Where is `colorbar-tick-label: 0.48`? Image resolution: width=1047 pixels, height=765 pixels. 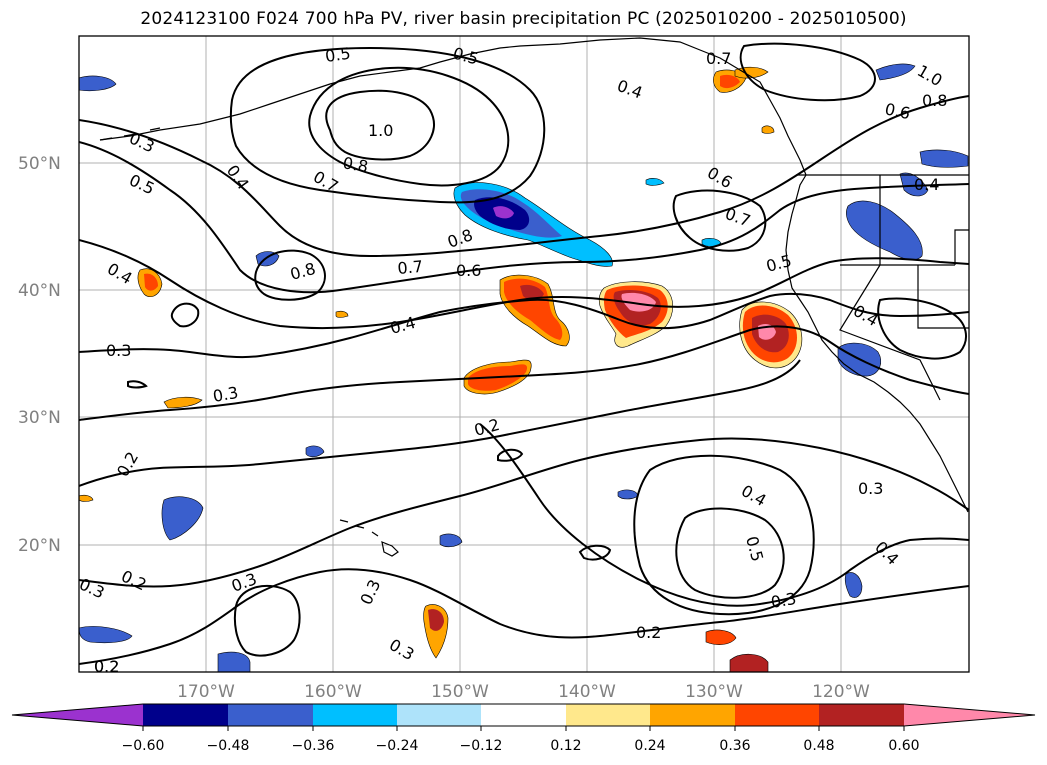
colorbar-tick-label: 0.48 is located at coordinates (818, 746).